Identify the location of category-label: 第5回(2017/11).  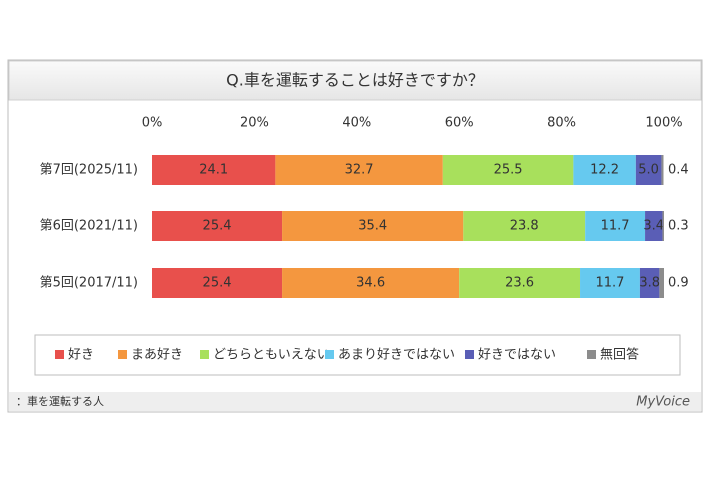
(89, 283).